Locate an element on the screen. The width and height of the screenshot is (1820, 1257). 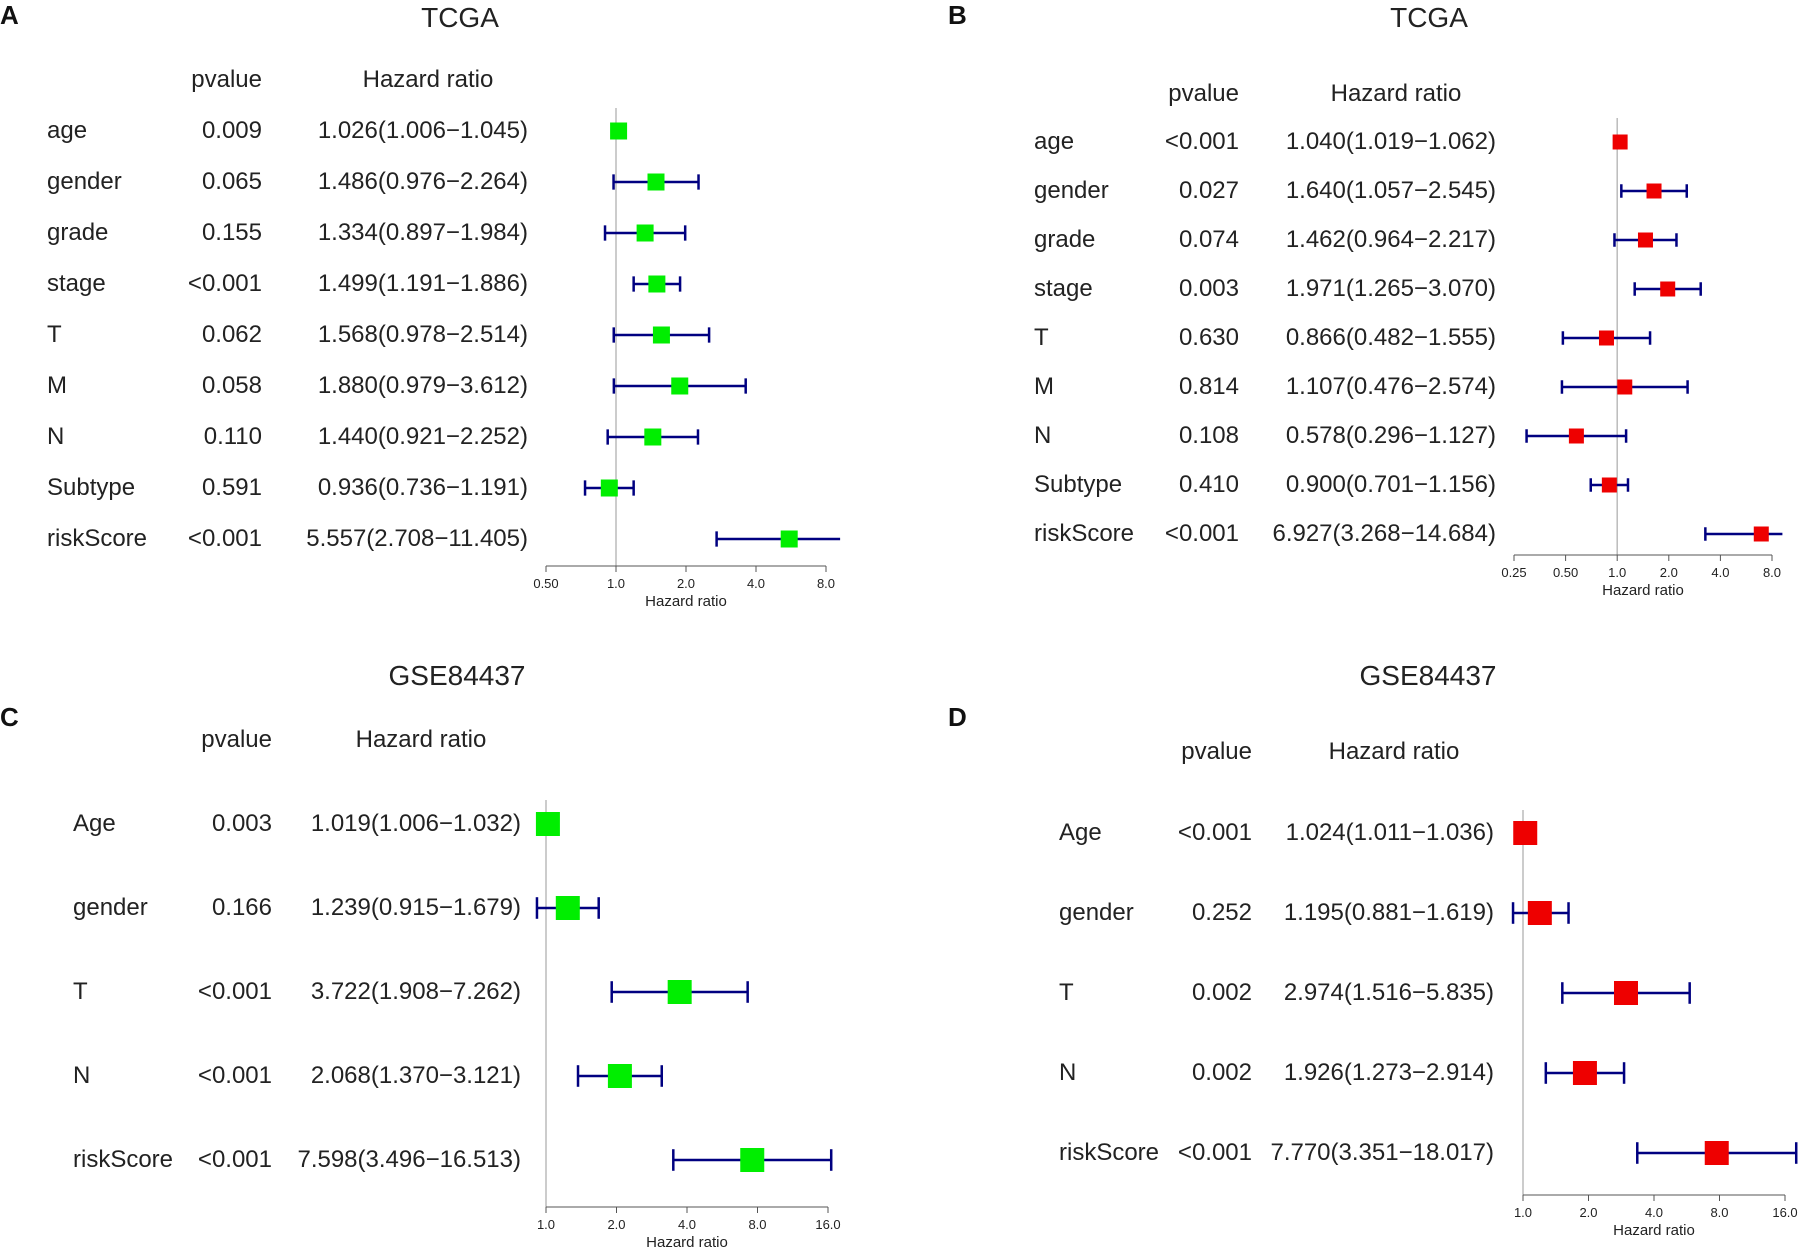
panel-letter-b: B is located at coordinates (957, 15).